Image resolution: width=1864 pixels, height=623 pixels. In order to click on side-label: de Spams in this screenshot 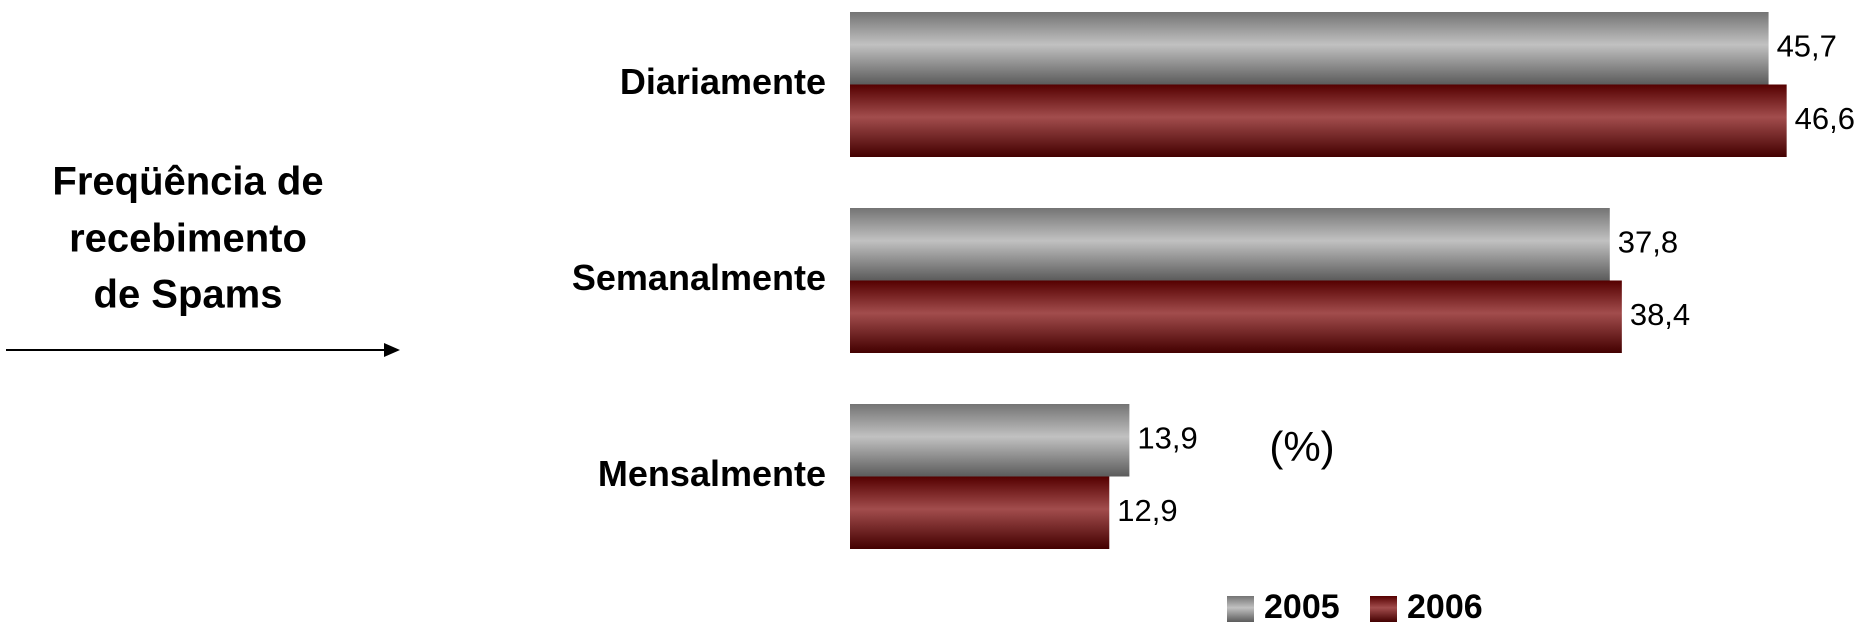, I will do `click(188, 295)`.